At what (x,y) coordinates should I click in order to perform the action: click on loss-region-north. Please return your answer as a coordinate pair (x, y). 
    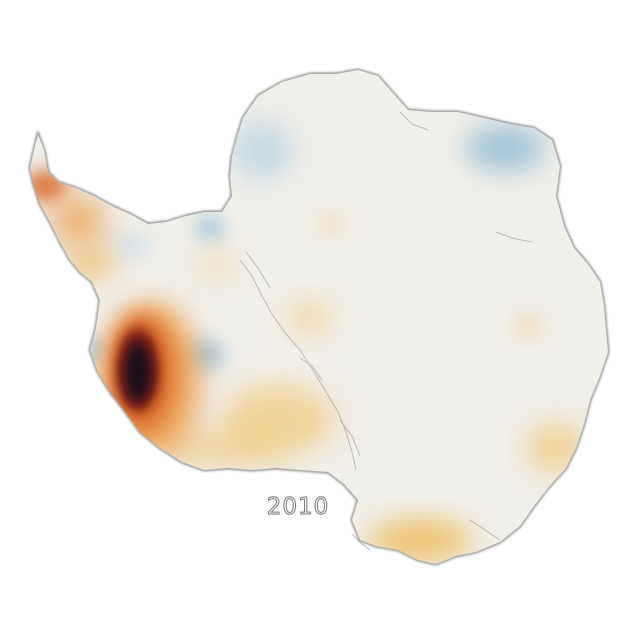
    Looking at the image, I should click on (216, 266).